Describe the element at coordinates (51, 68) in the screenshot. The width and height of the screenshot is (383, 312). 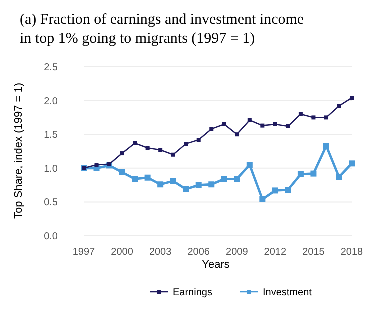
I see `y-tick-label: 2.5` at that location.